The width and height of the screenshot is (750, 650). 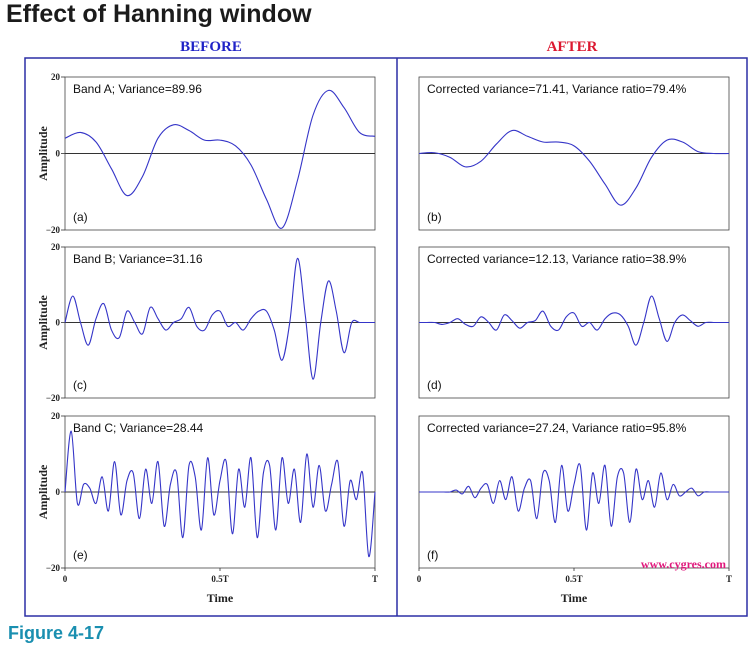 I want to click on ytick-label-a-1: 0, so click(x=58, y=154).